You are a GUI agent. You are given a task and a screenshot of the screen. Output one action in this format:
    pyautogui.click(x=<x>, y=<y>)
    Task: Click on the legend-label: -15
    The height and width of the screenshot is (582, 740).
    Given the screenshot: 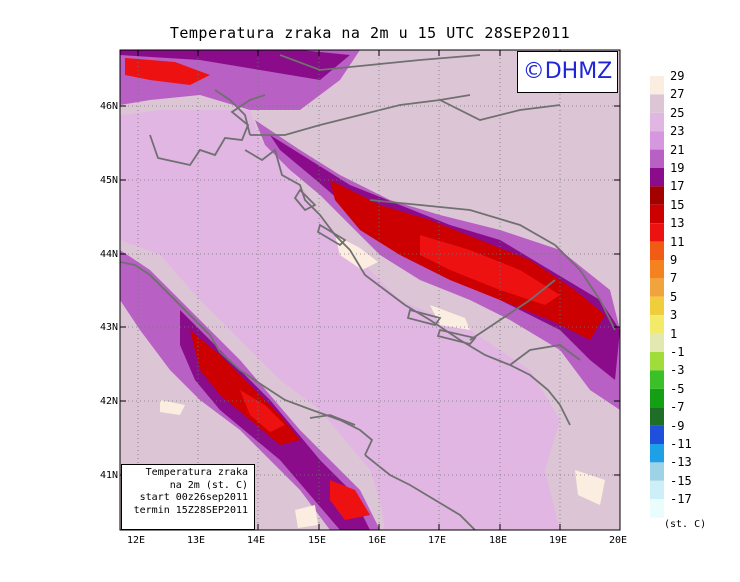 What is the action you would take?
    pyautogui.click(x=681, y=480)
    